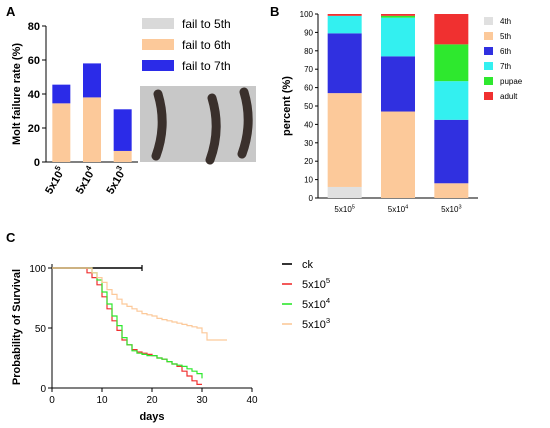 The width and height of the screenshot is (550, 428). What do you see at coordinates (505, 21) in the screenshot?
I see `panel-b-legend-label: 4th` at bounding box center [505, 21].